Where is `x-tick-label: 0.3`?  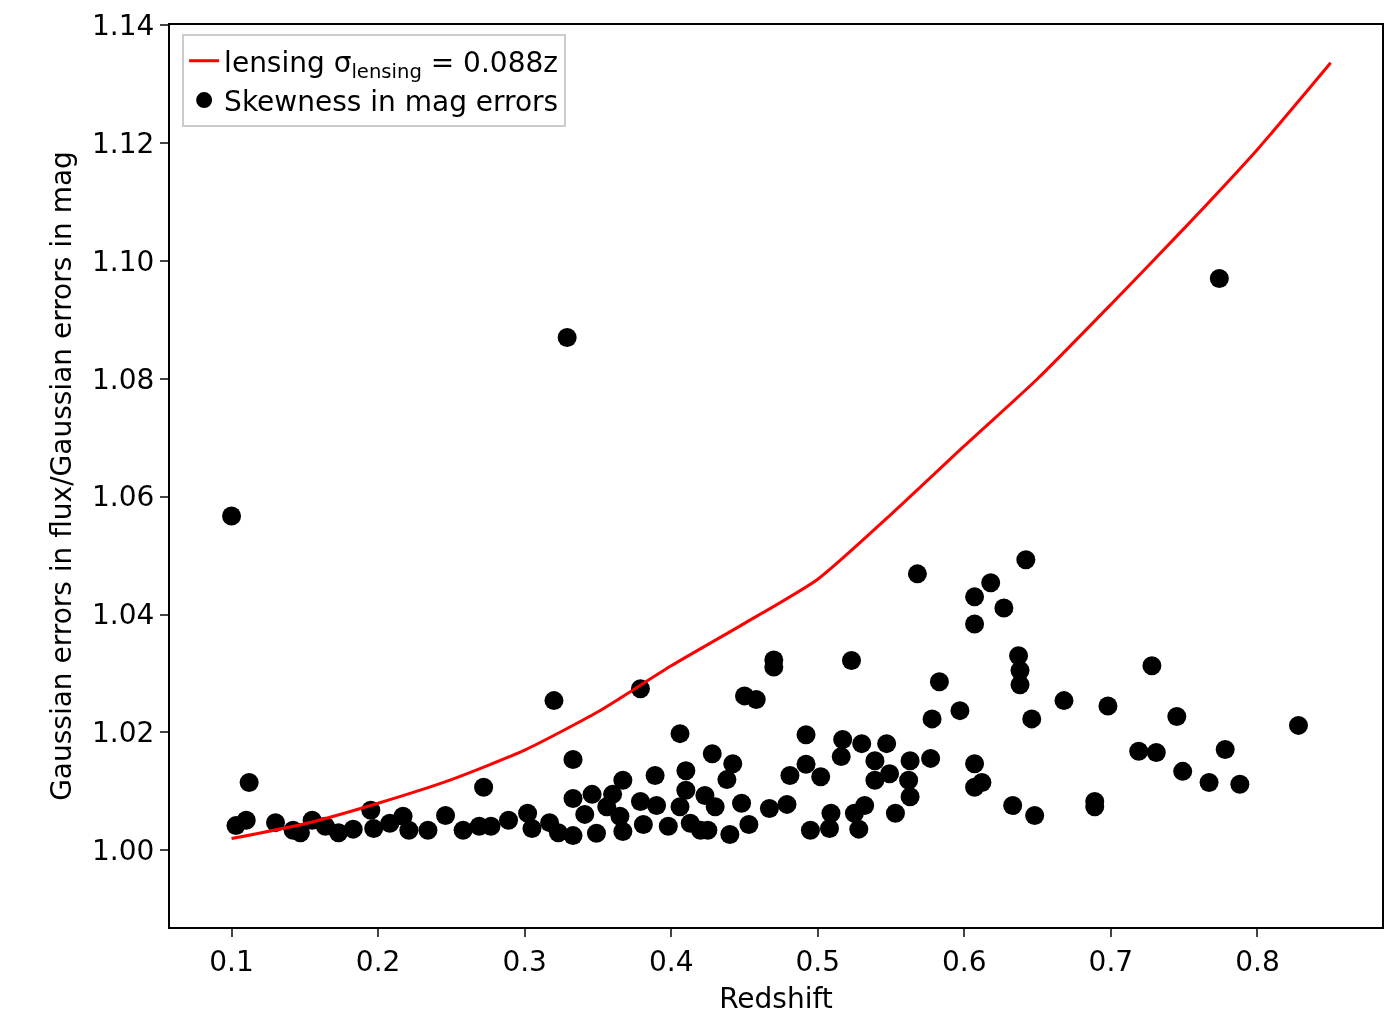
x-tick-label: 0.3 is located at coordinates (524, 961).